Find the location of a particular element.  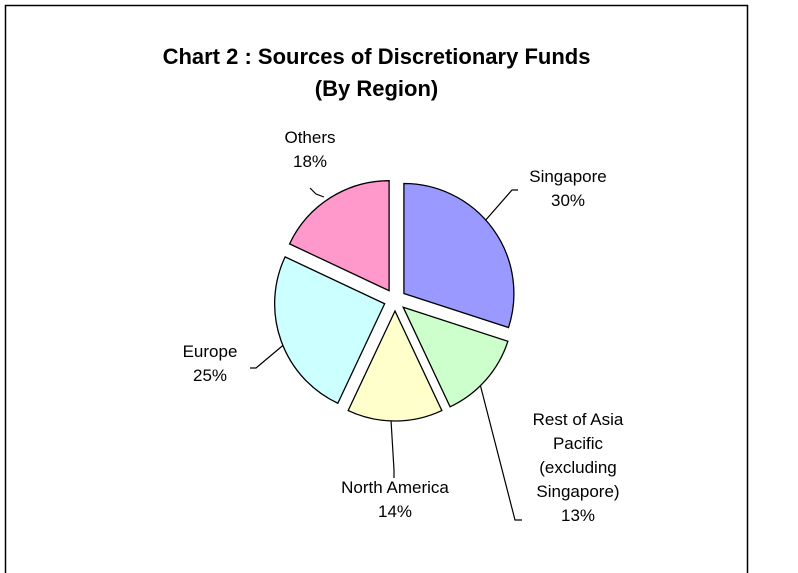

chart-title: Chart 2 : Sources of Discretionary Funds is located at coordinates (376, 56).